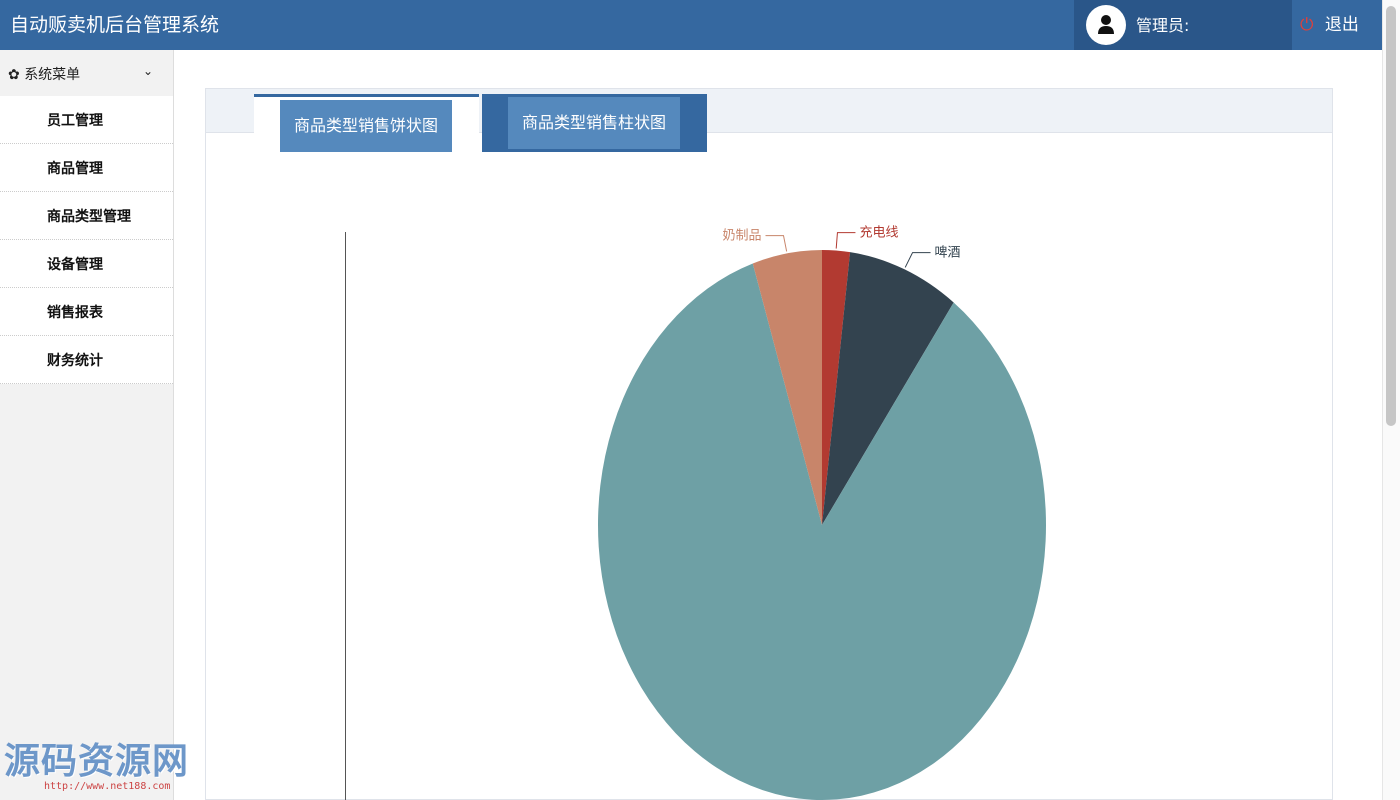  Describe the element at coordinates (86, 73) in the screenshot. I see `system-menu-header: ✿ 系统菜单 ⌄` at that location.